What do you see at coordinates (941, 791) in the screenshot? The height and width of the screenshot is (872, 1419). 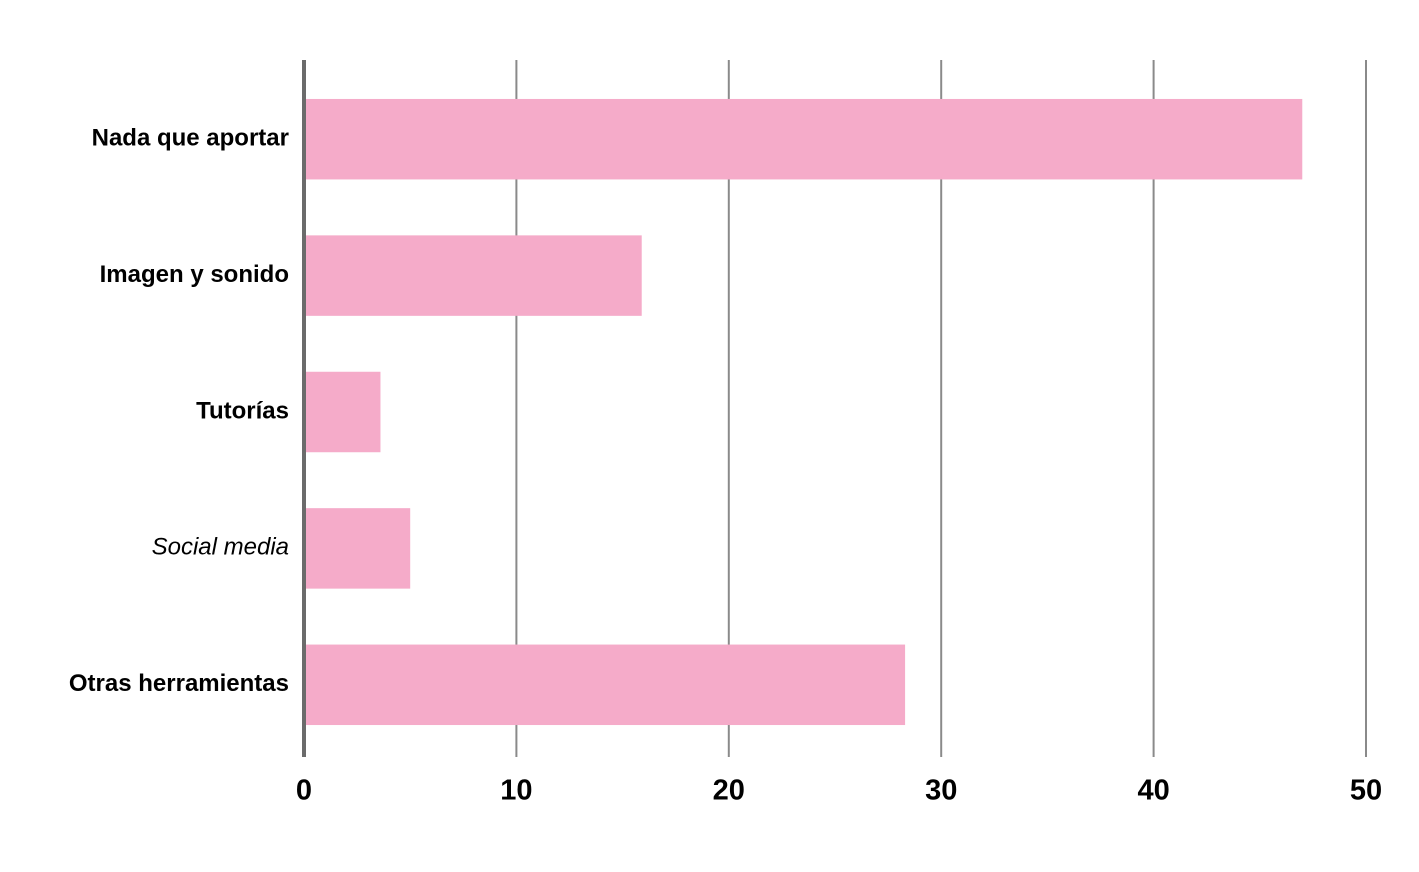 I see `x-tick-label: 30` at bounding box center [941, 791].